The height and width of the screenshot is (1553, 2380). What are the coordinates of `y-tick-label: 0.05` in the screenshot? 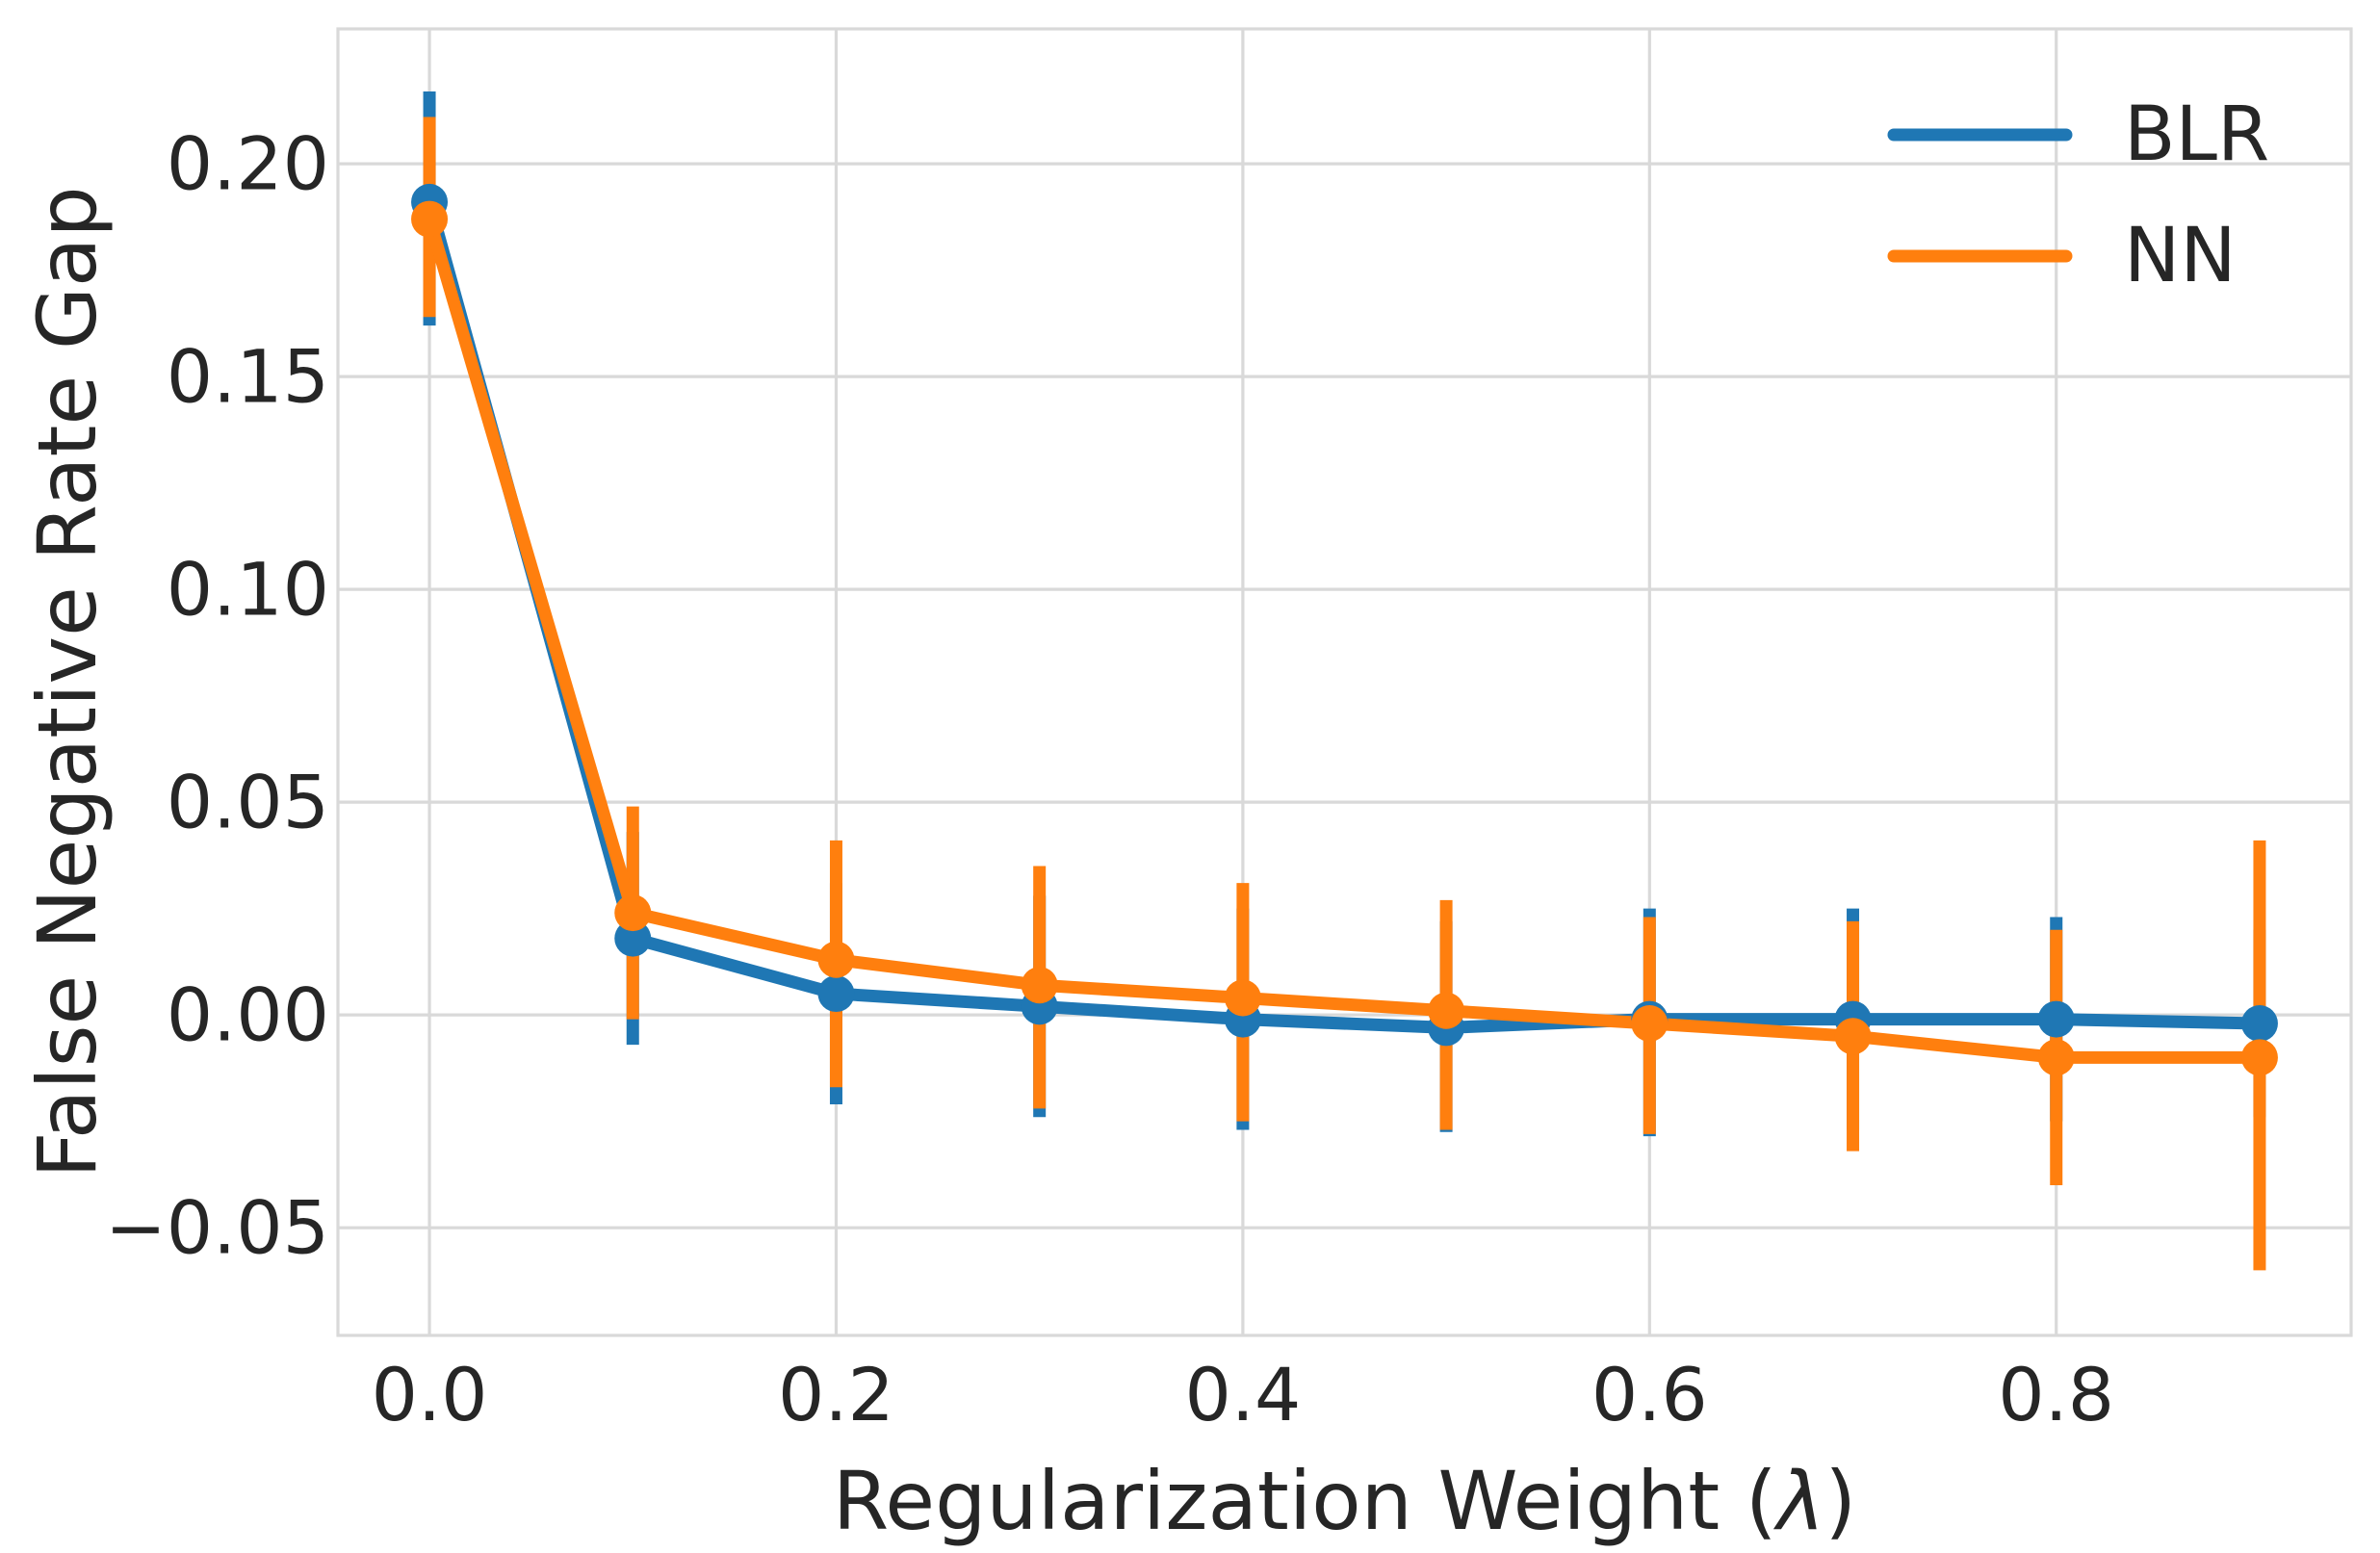 It's located at (248, 802).